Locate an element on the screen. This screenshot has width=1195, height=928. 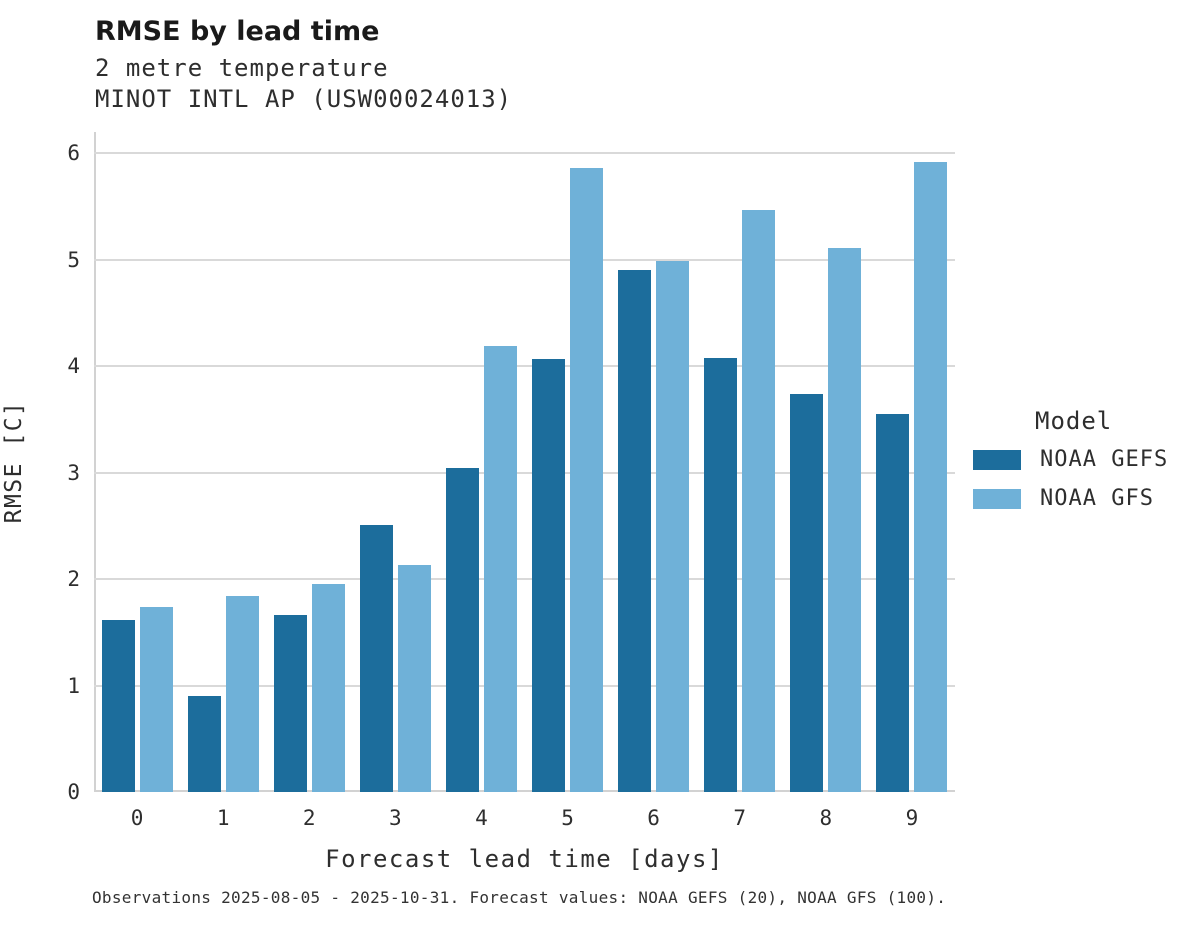
gridline-y3 is located at coordinates (524, 472).